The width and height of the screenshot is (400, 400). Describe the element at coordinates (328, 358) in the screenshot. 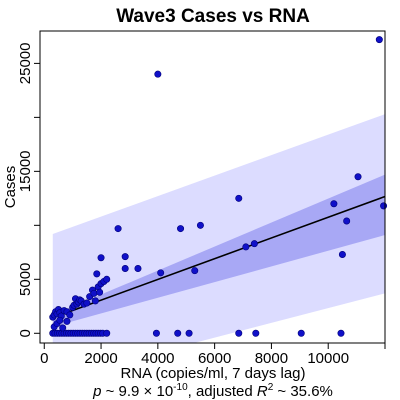

I see `x-tick-label: 10000` at that location.